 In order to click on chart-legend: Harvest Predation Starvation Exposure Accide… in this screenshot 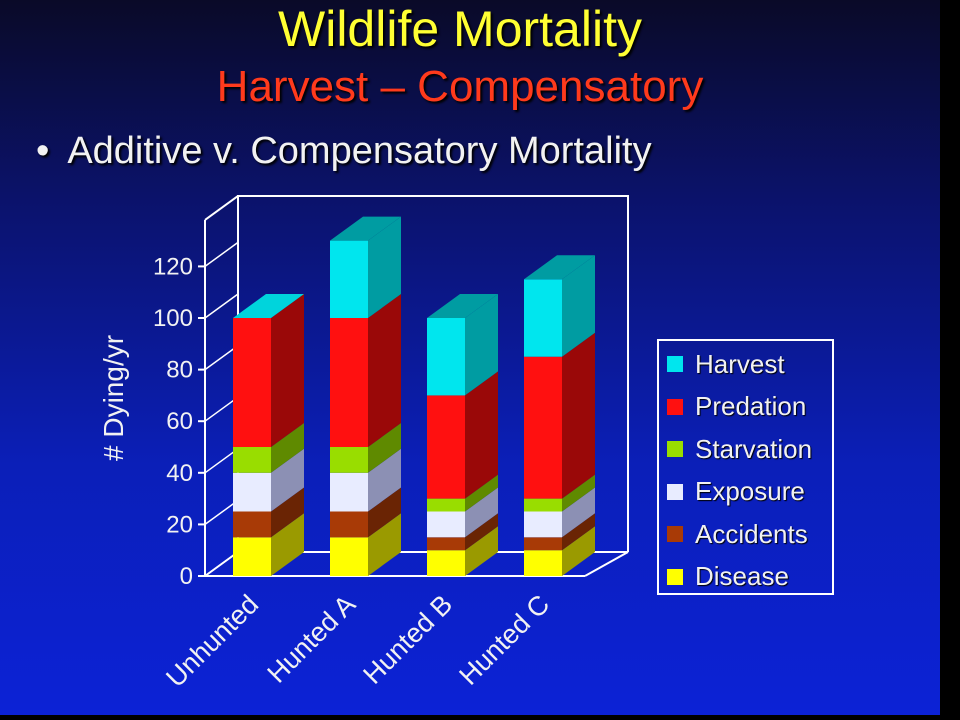, I will do `click(745, 467)`.